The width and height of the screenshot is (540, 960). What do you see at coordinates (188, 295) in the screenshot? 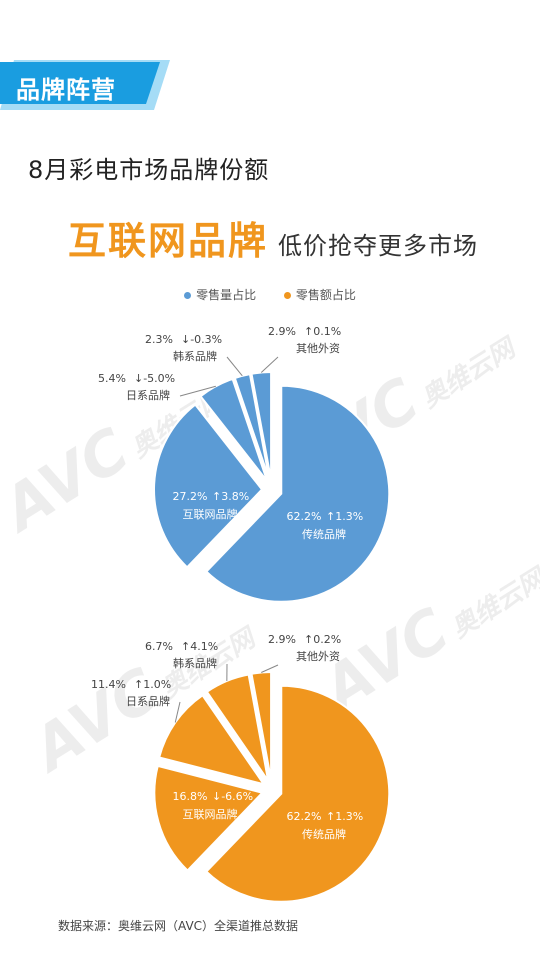
I see `legend-swatch-volume` at bounding box center [188, 295].